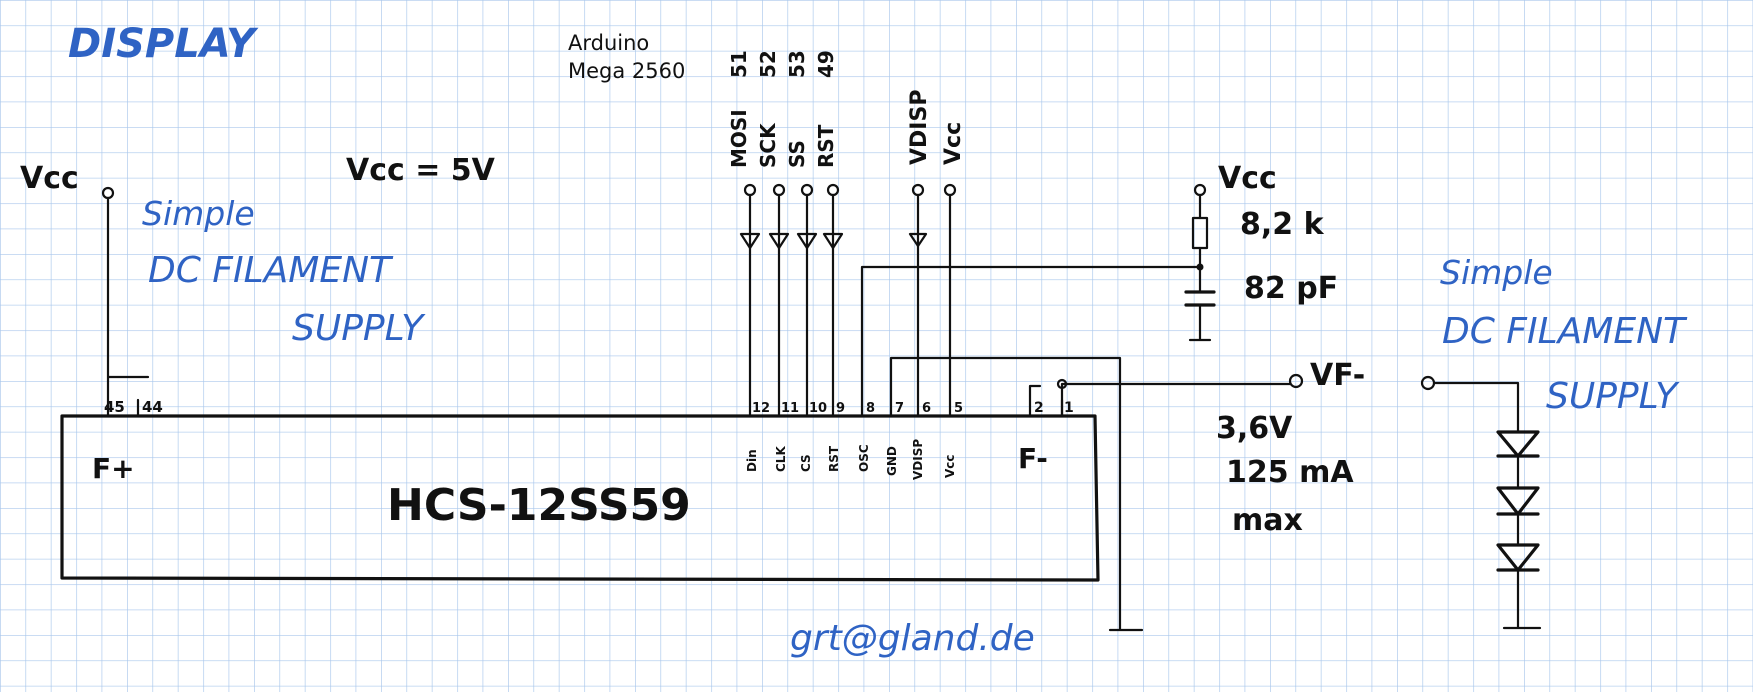 The image size is (1753, 696). Describe the element at coordinates (752, 460) in the screenshot. I see `chip-pin-name-din: Din` at that location.